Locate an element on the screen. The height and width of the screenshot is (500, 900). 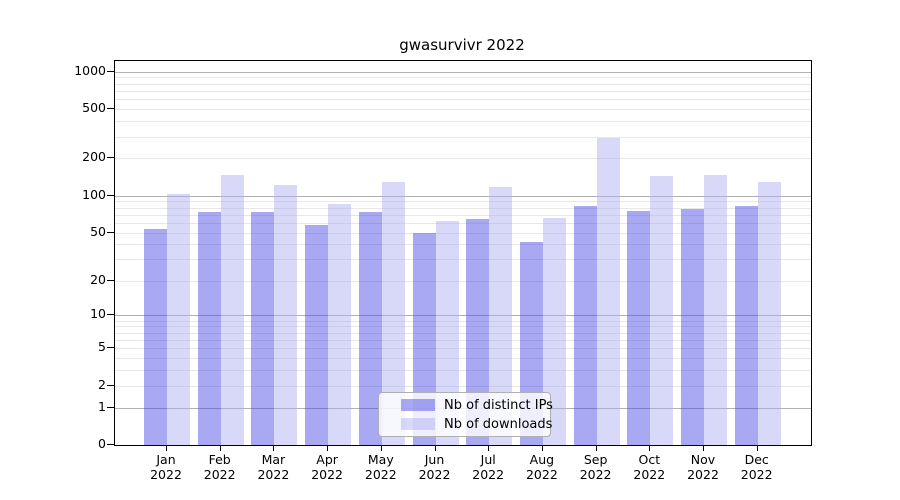
bar-downloads-aug is located at coordinates (554, 331).